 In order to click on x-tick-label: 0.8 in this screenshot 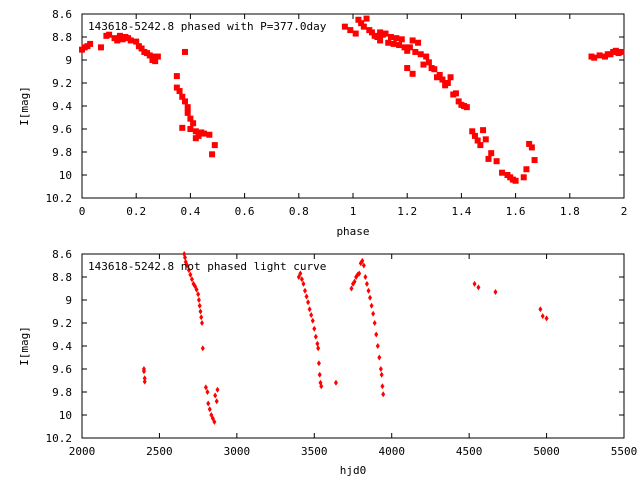, I will do `click(299, 211)`.